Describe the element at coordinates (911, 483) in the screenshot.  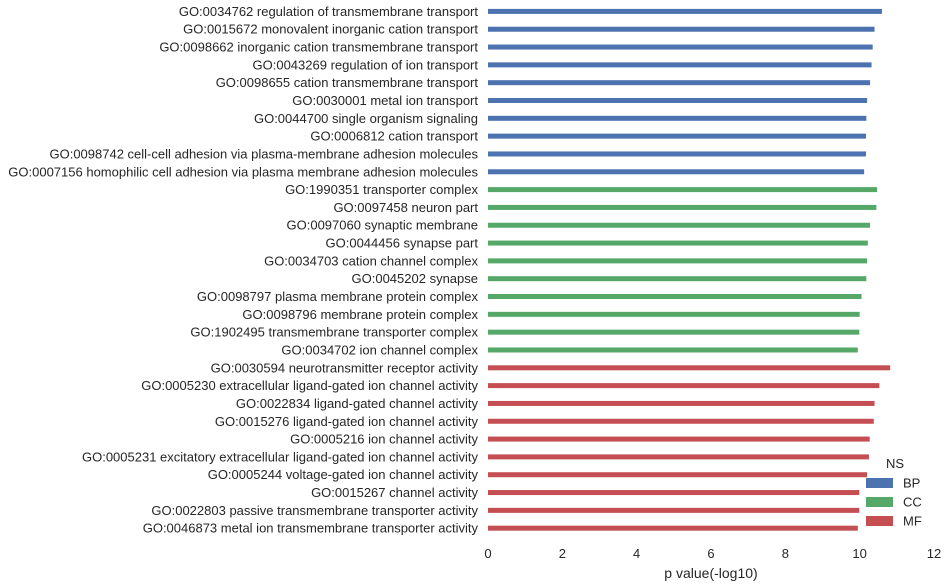
I see `legend-label-bp: BP` at that location.